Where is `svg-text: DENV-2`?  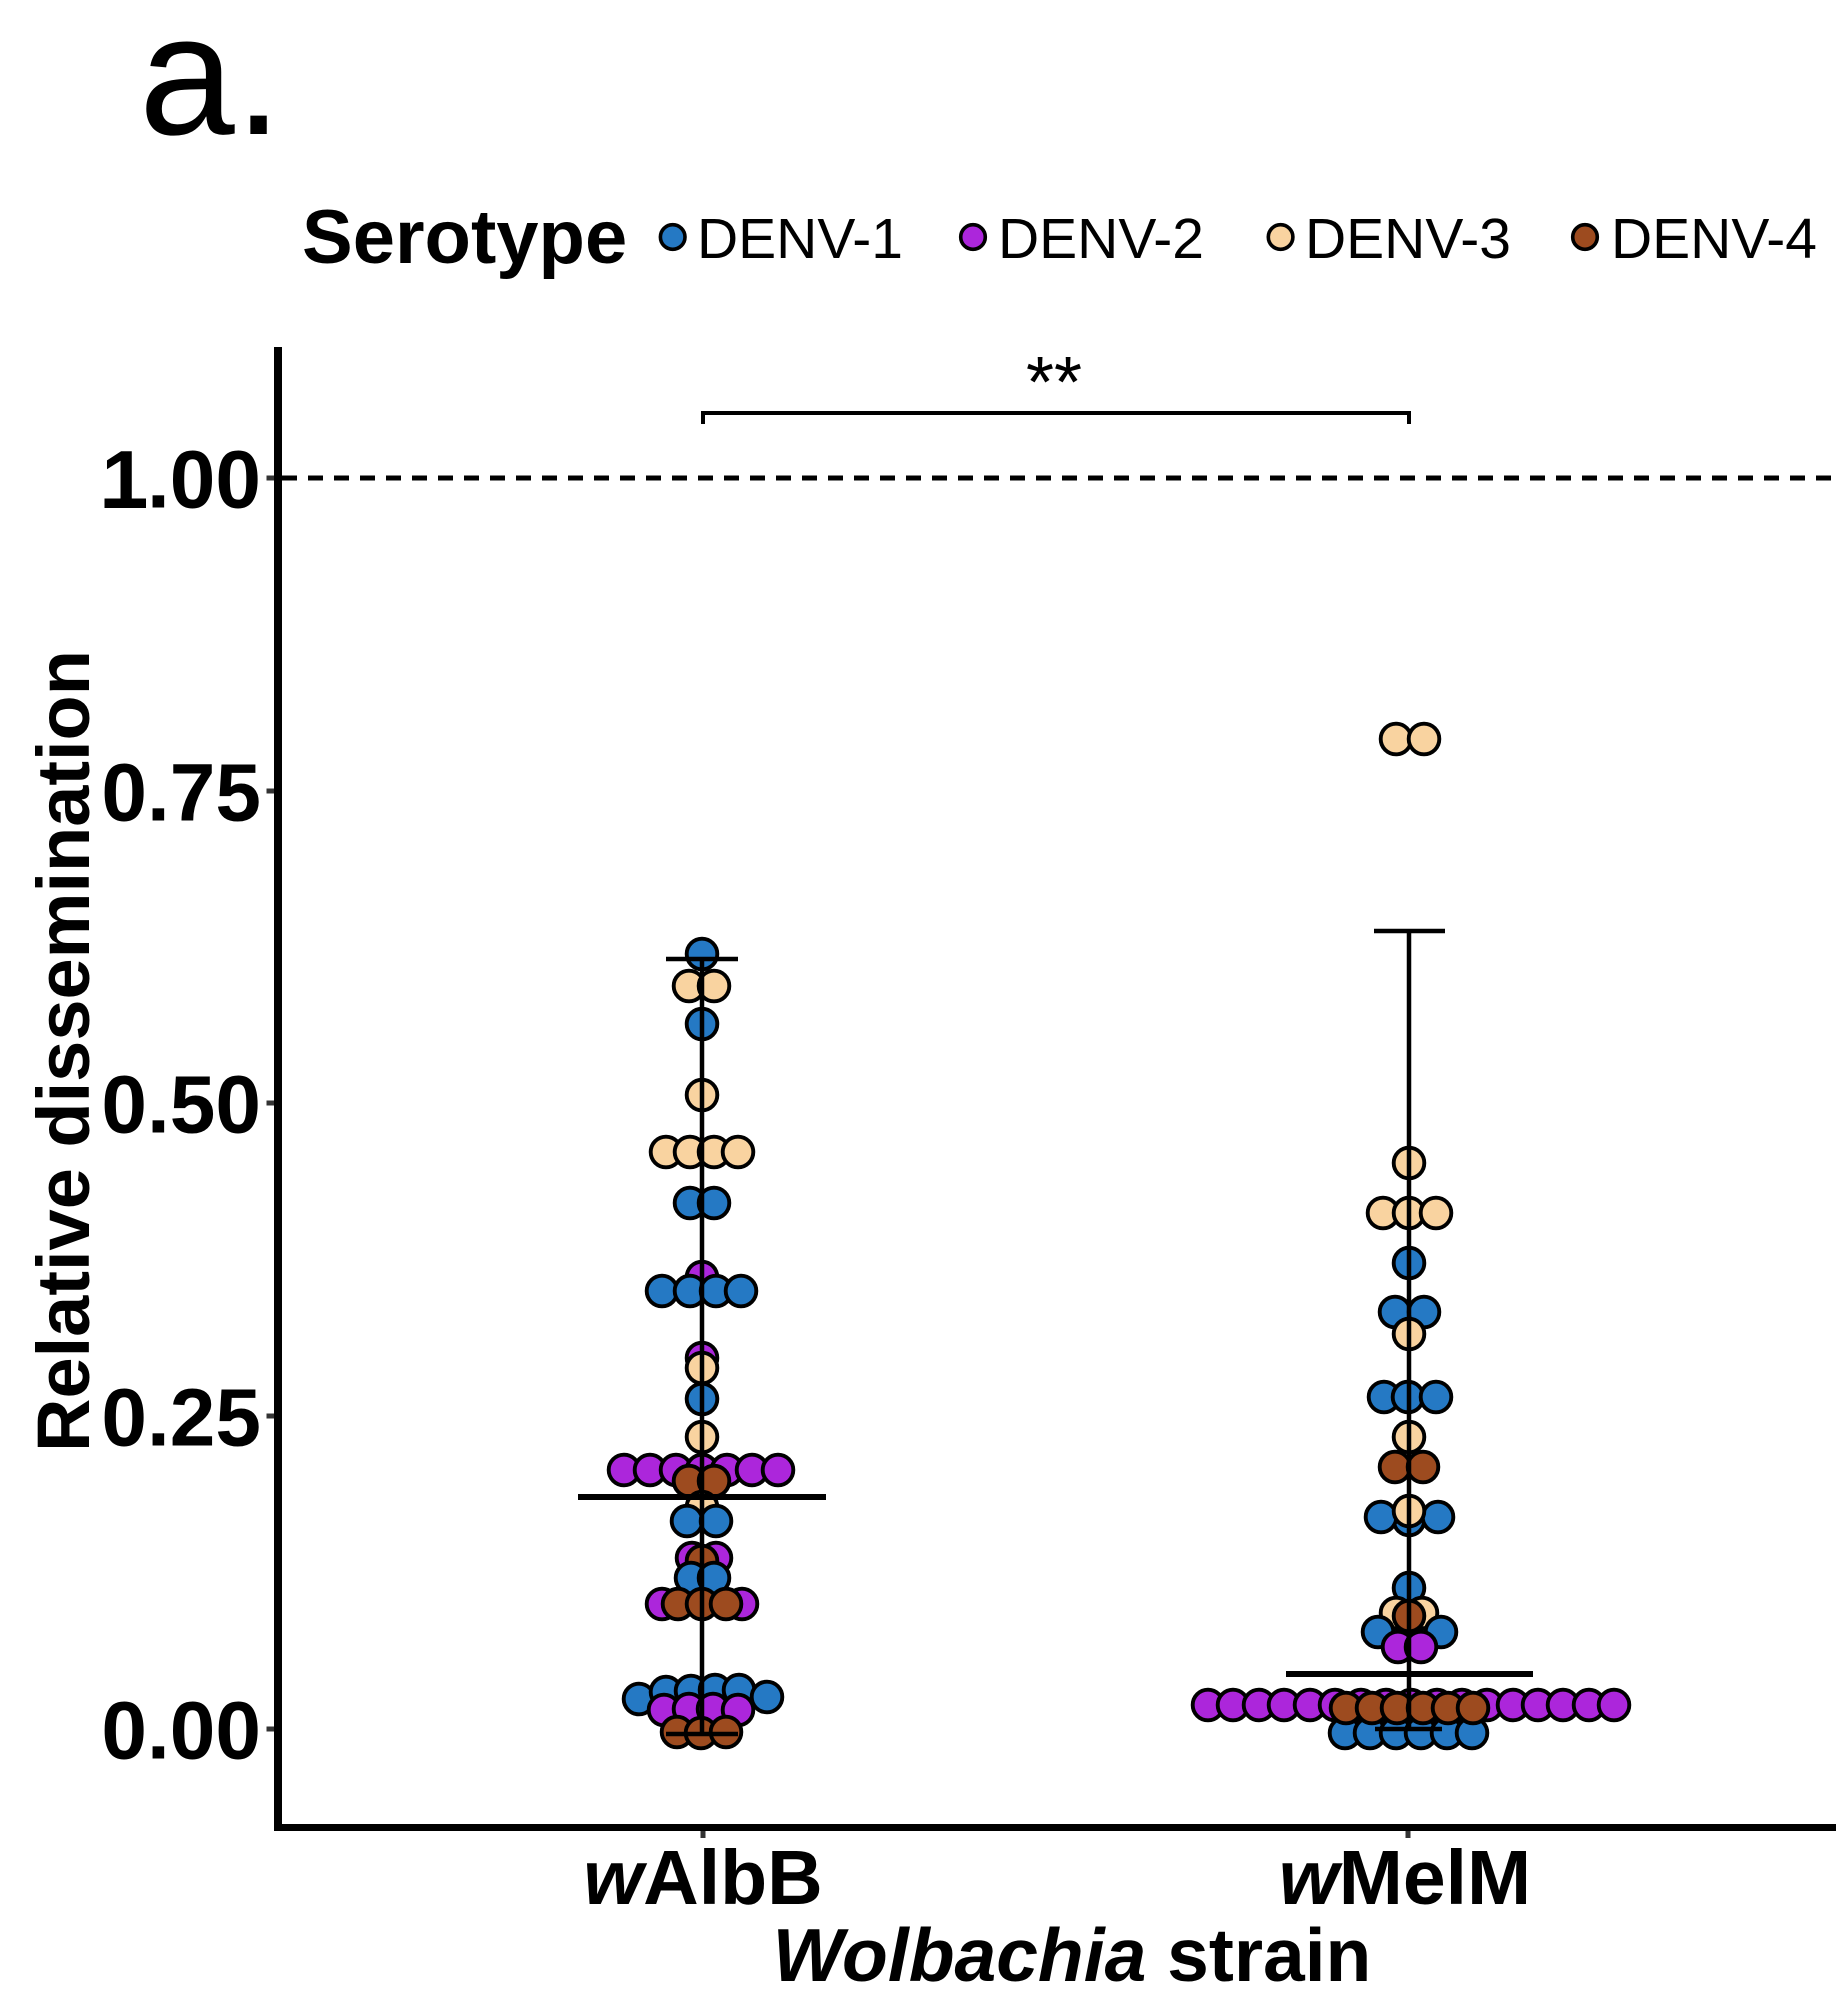 svg-text: DENV-2 is located at coordinates (1101, 239).